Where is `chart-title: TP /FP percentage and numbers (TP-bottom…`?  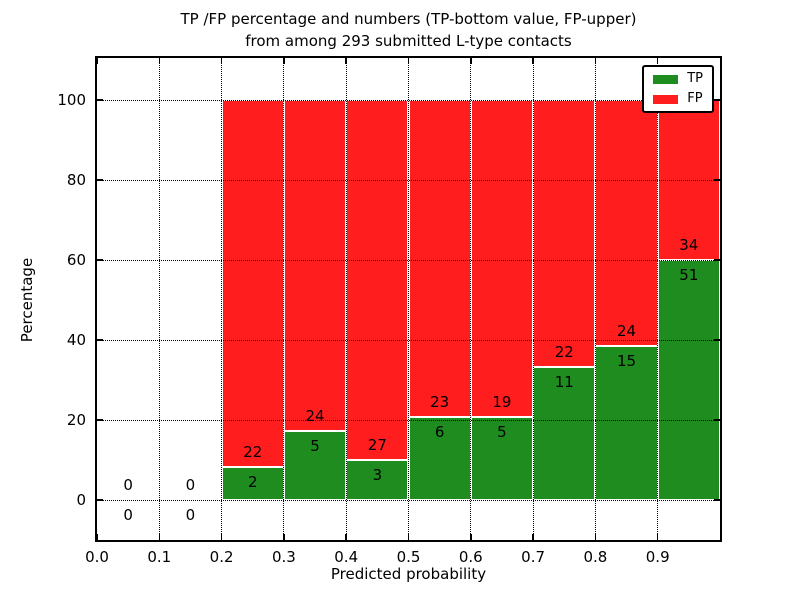 chart-title: TP /FP percentage and numbers (TP-bottom… is located at coordinates (408, 30).